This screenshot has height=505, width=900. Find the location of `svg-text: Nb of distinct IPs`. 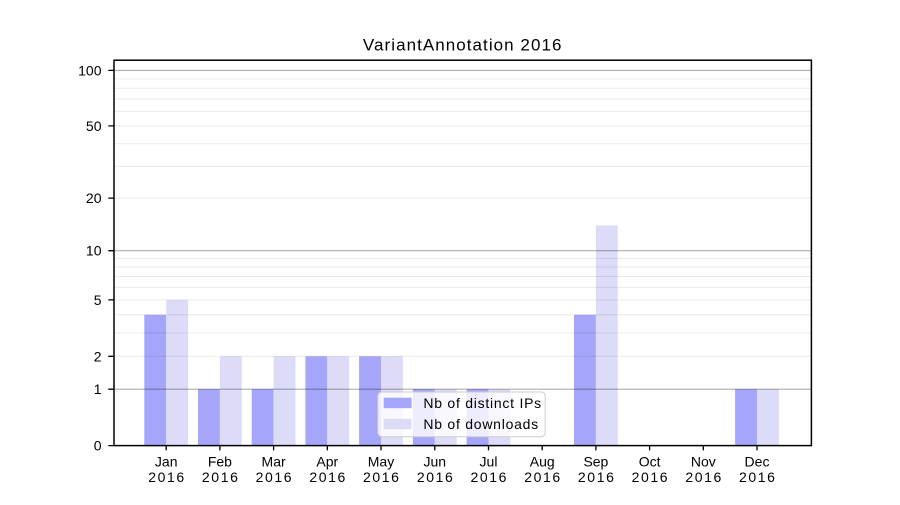

svg-text: Nb of distinct IPs is located at coordinates (482, 403).